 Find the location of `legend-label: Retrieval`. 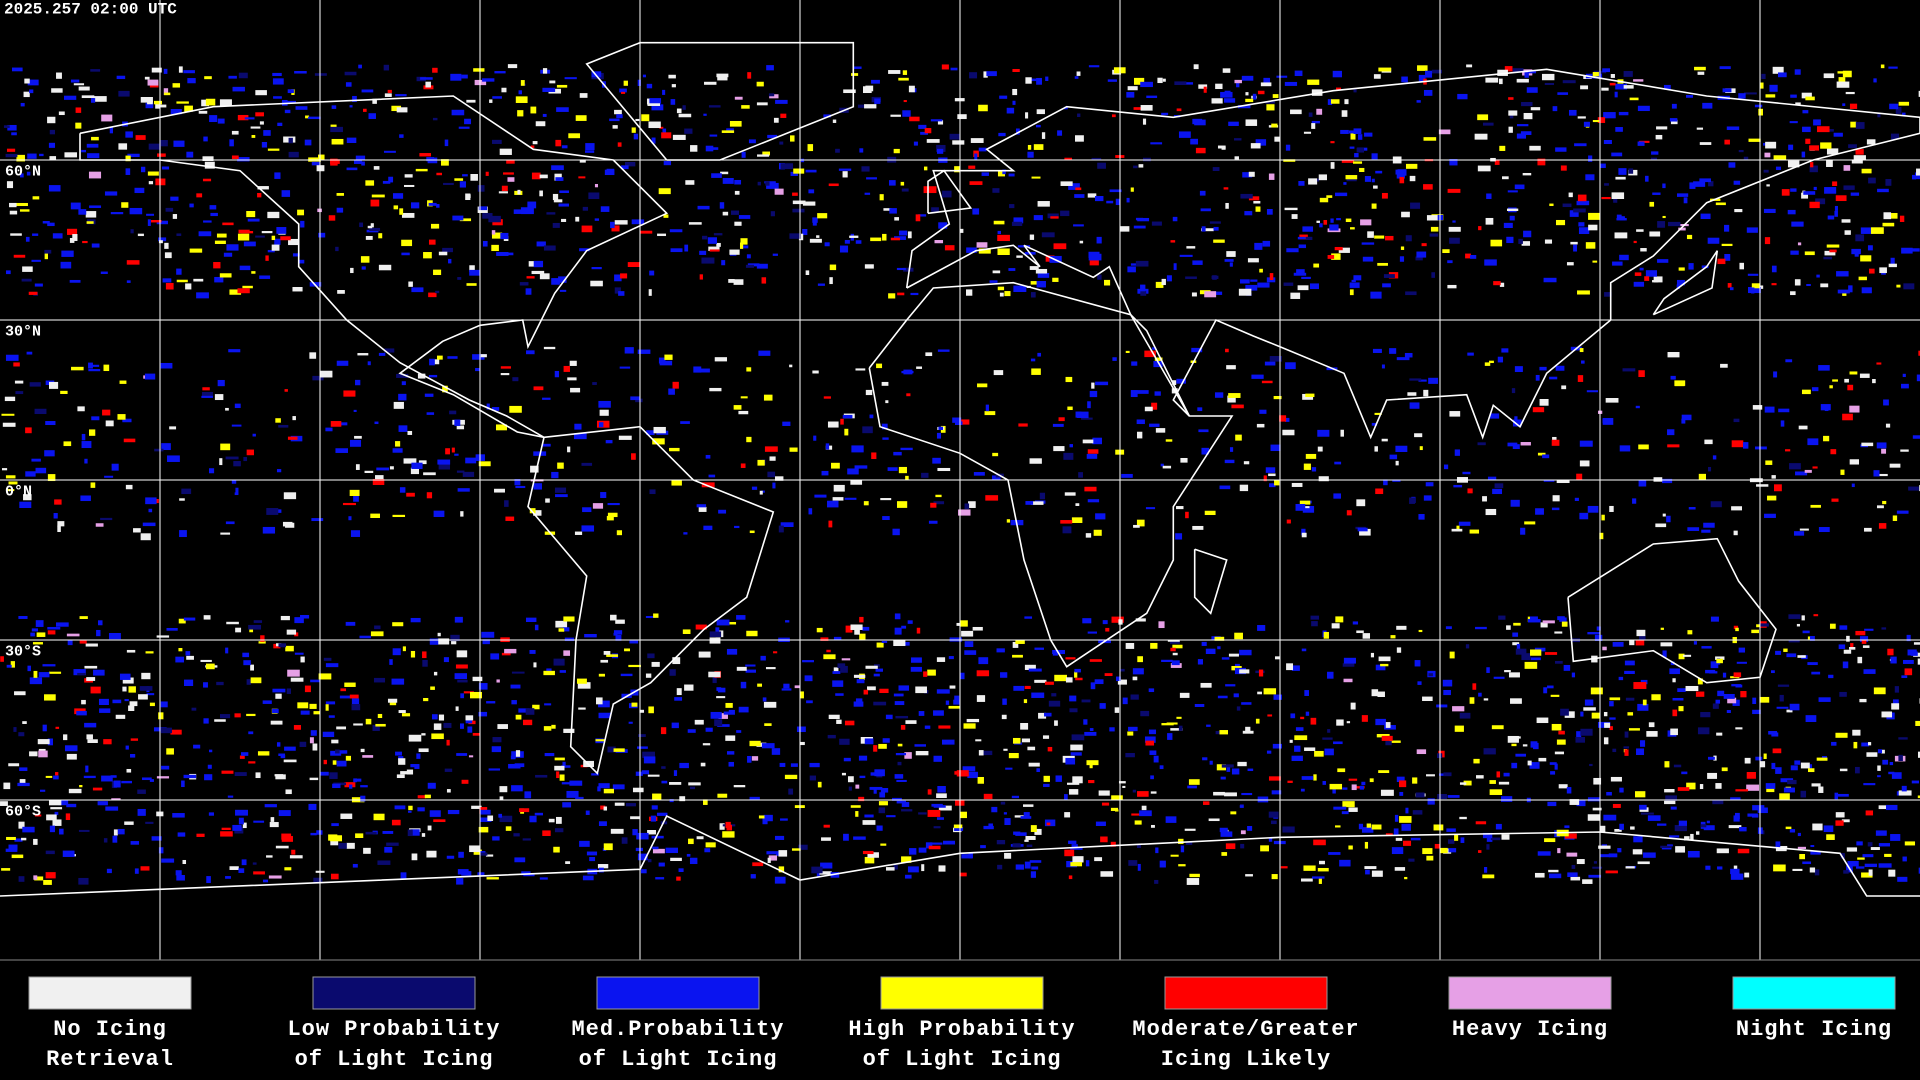

legend-label: Retrieval is located at coordinates (110, 1059).